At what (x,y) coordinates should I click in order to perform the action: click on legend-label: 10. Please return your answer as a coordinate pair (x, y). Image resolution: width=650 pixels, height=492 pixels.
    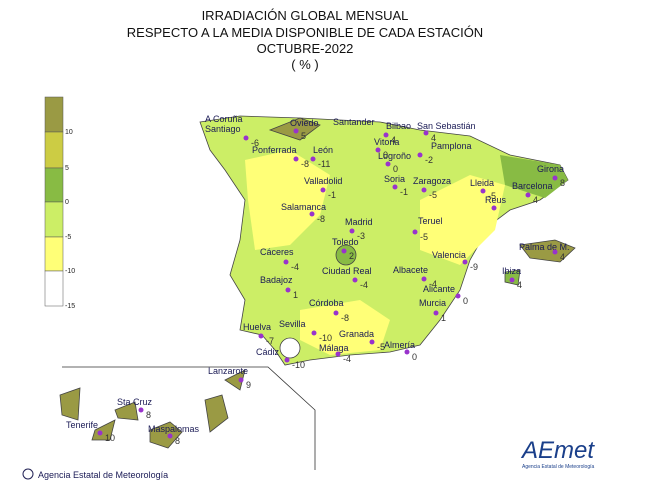
    Looking at the image, I should click on (69, 132).